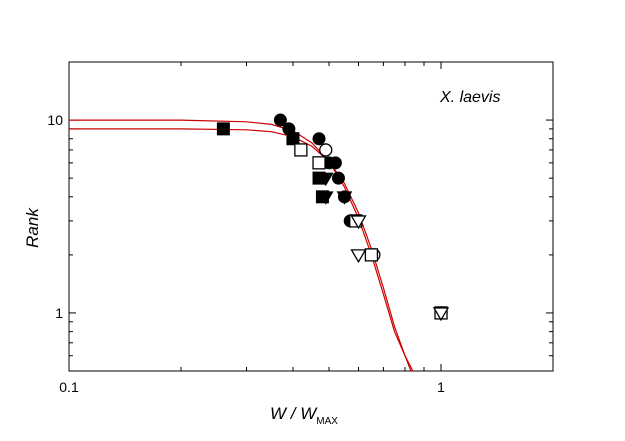 The width and height of the screenshot is (625, 441). I want to click on y-tick-label: 1, so click(59, 313).